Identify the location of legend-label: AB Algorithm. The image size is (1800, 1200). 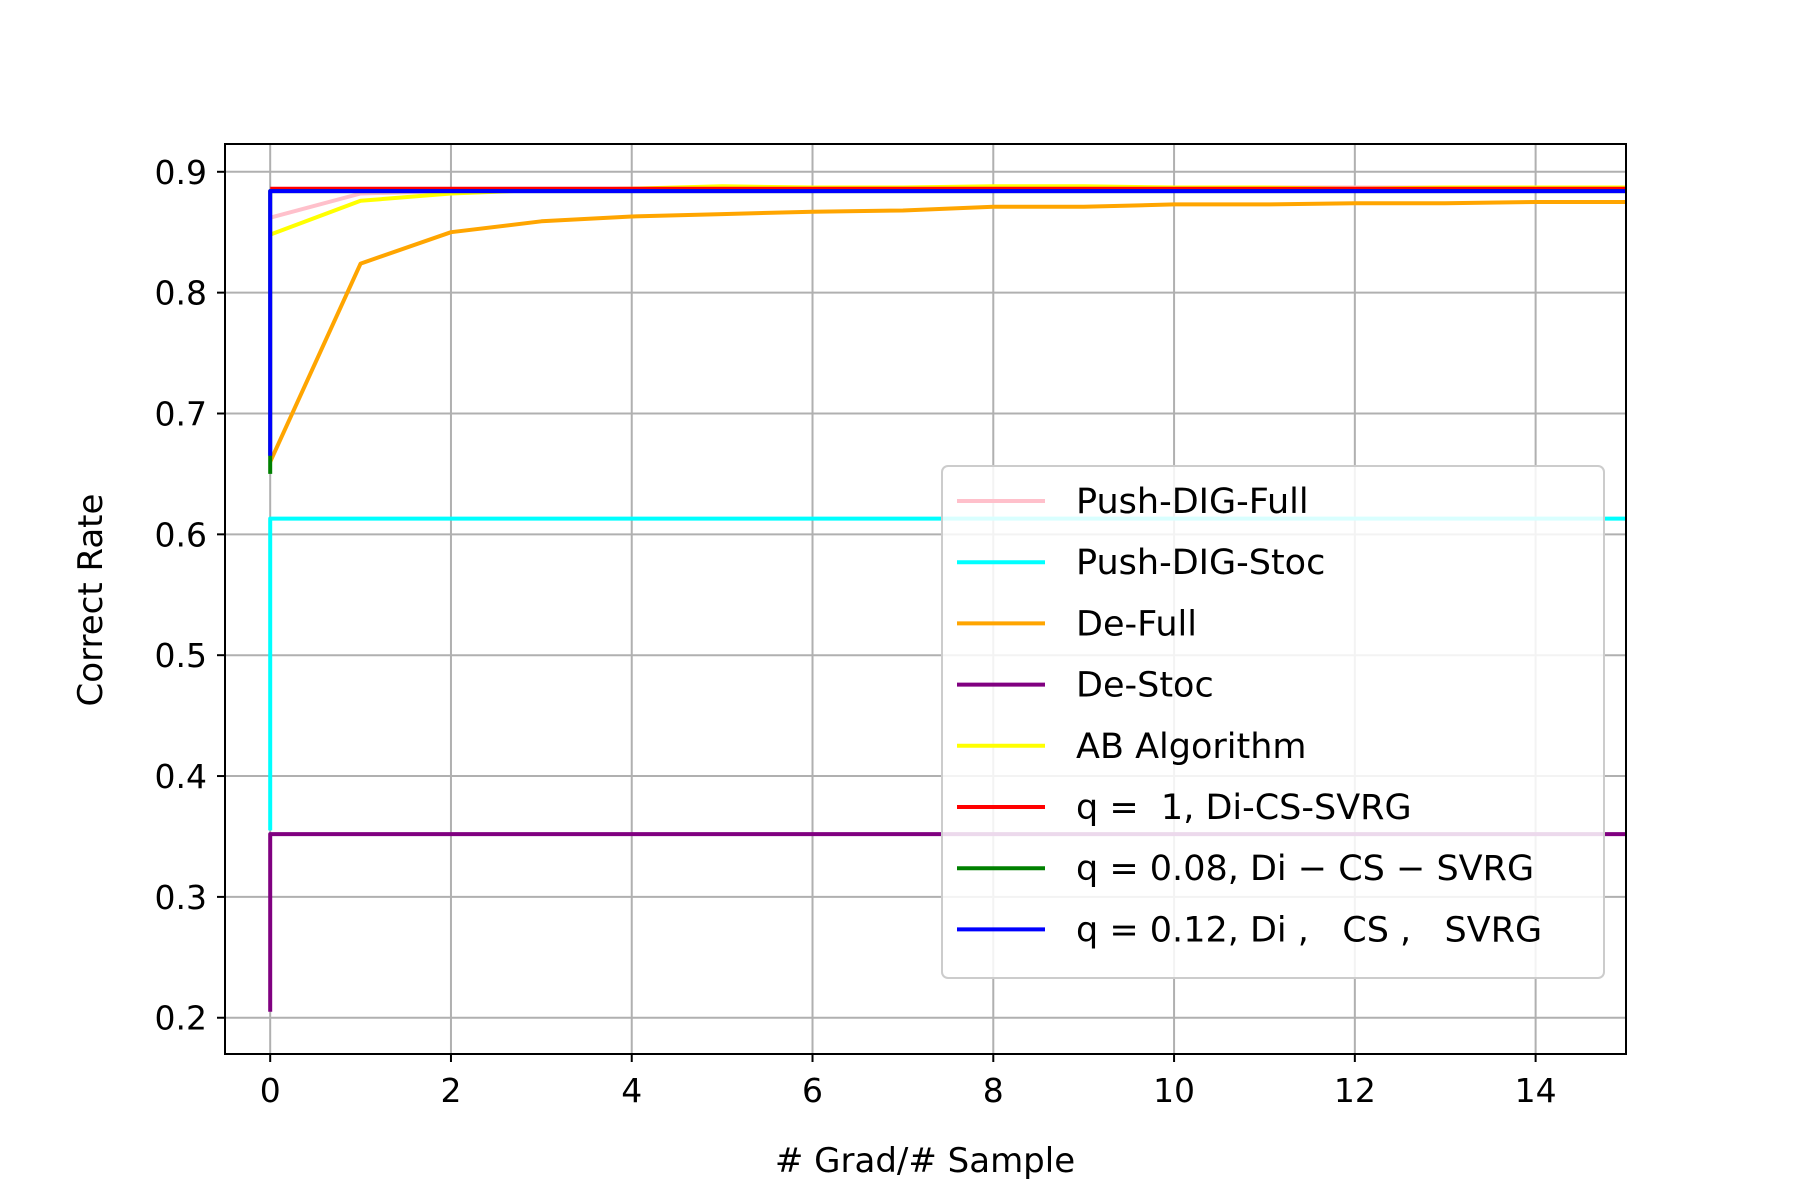
(1191, 747).